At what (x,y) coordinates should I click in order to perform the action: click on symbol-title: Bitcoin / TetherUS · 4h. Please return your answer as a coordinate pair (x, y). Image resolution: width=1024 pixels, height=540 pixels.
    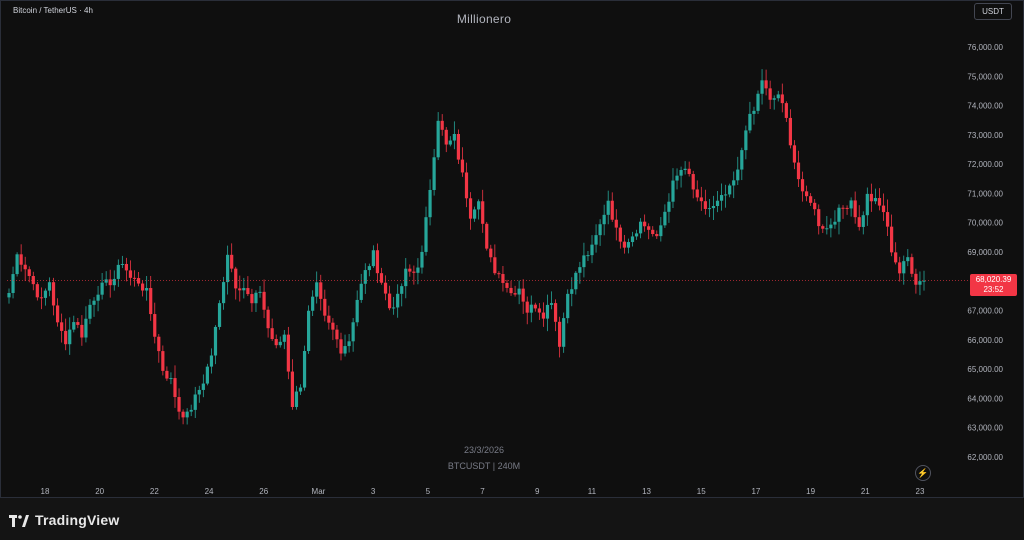
    Looking at the image, I should click on (53, 10).